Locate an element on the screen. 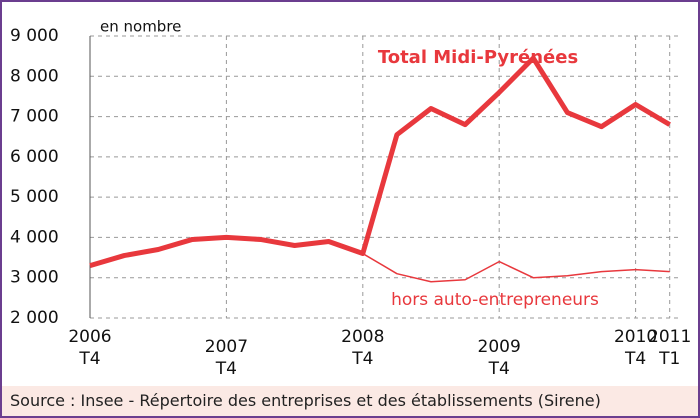 This screenshot has height=418, width=700. y-tick-label: 5 000 is located at coordinates (34, 197).